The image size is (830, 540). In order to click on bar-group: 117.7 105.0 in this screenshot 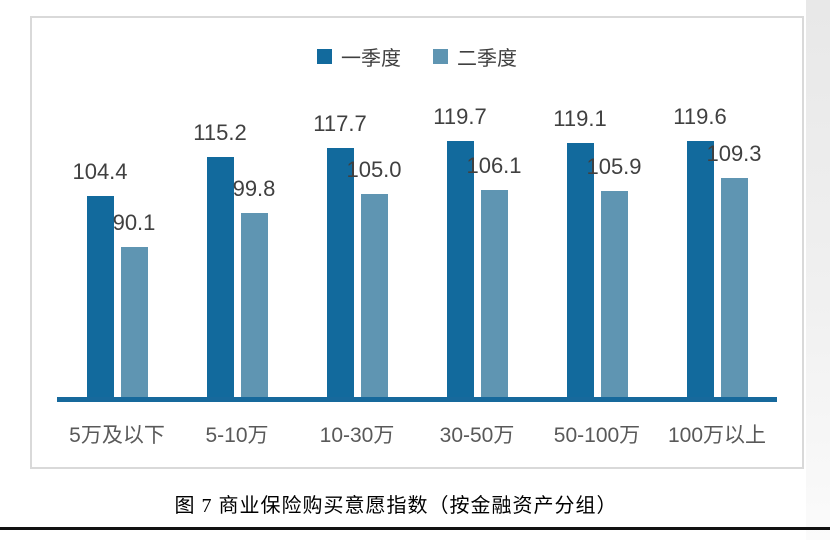, I will do `click(357, 254)`.